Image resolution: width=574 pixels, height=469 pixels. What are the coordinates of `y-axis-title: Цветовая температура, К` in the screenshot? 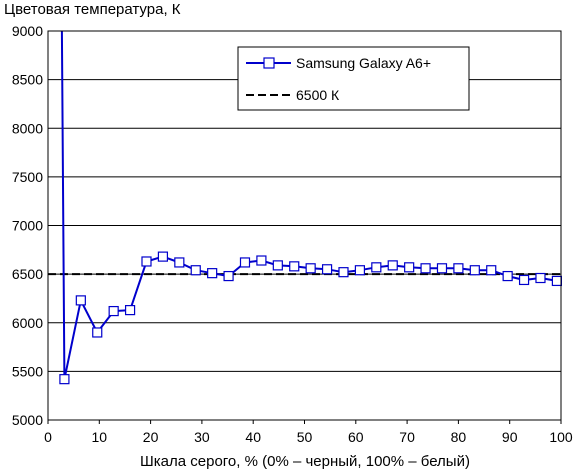 It's located at (92, 9).